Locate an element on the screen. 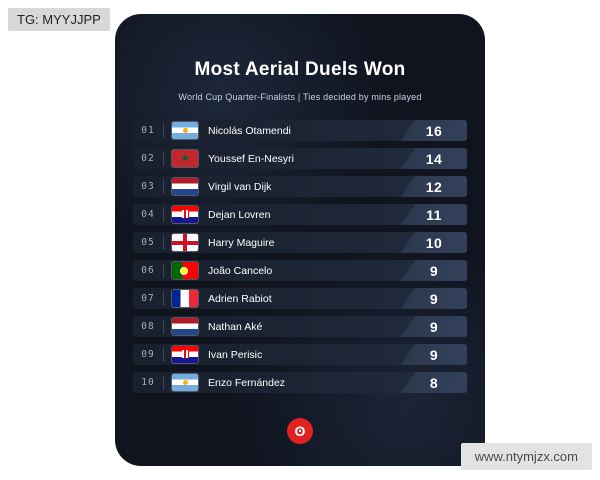 This screenshot has height=480, width=600. portugal-flag is located at coordinates (185, 270).